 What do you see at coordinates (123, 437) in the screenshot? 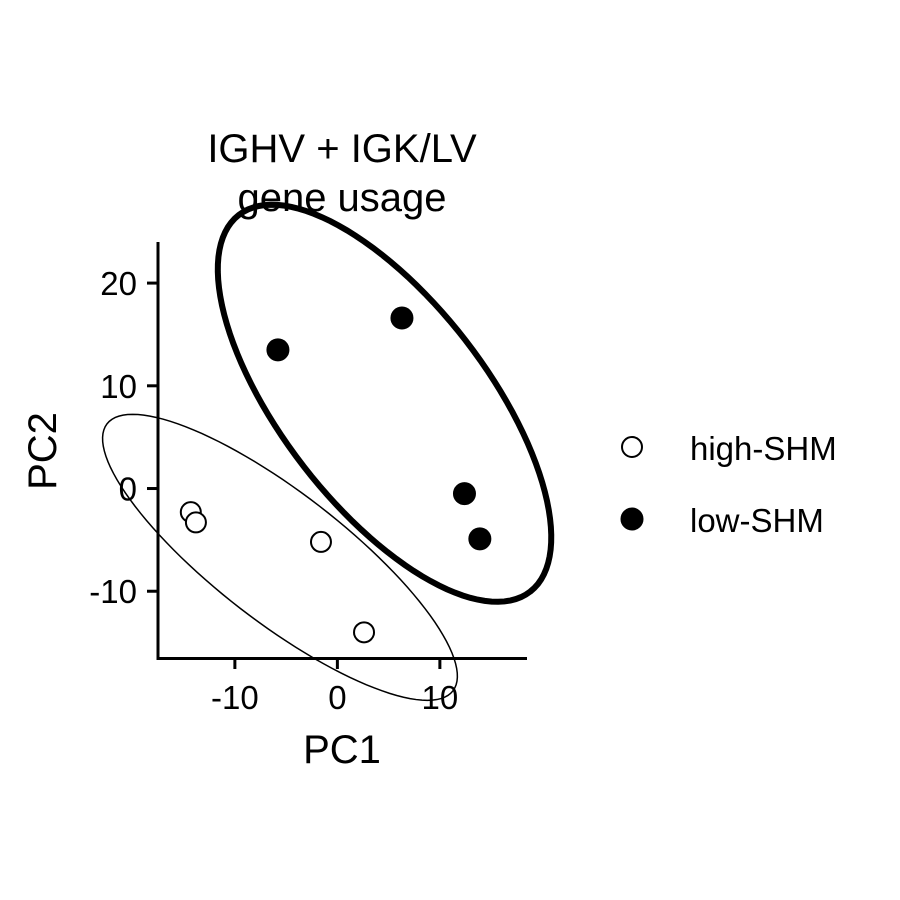
I see `y-ticks-layer: -10 0 10 20` at bounding box center [123, 437].